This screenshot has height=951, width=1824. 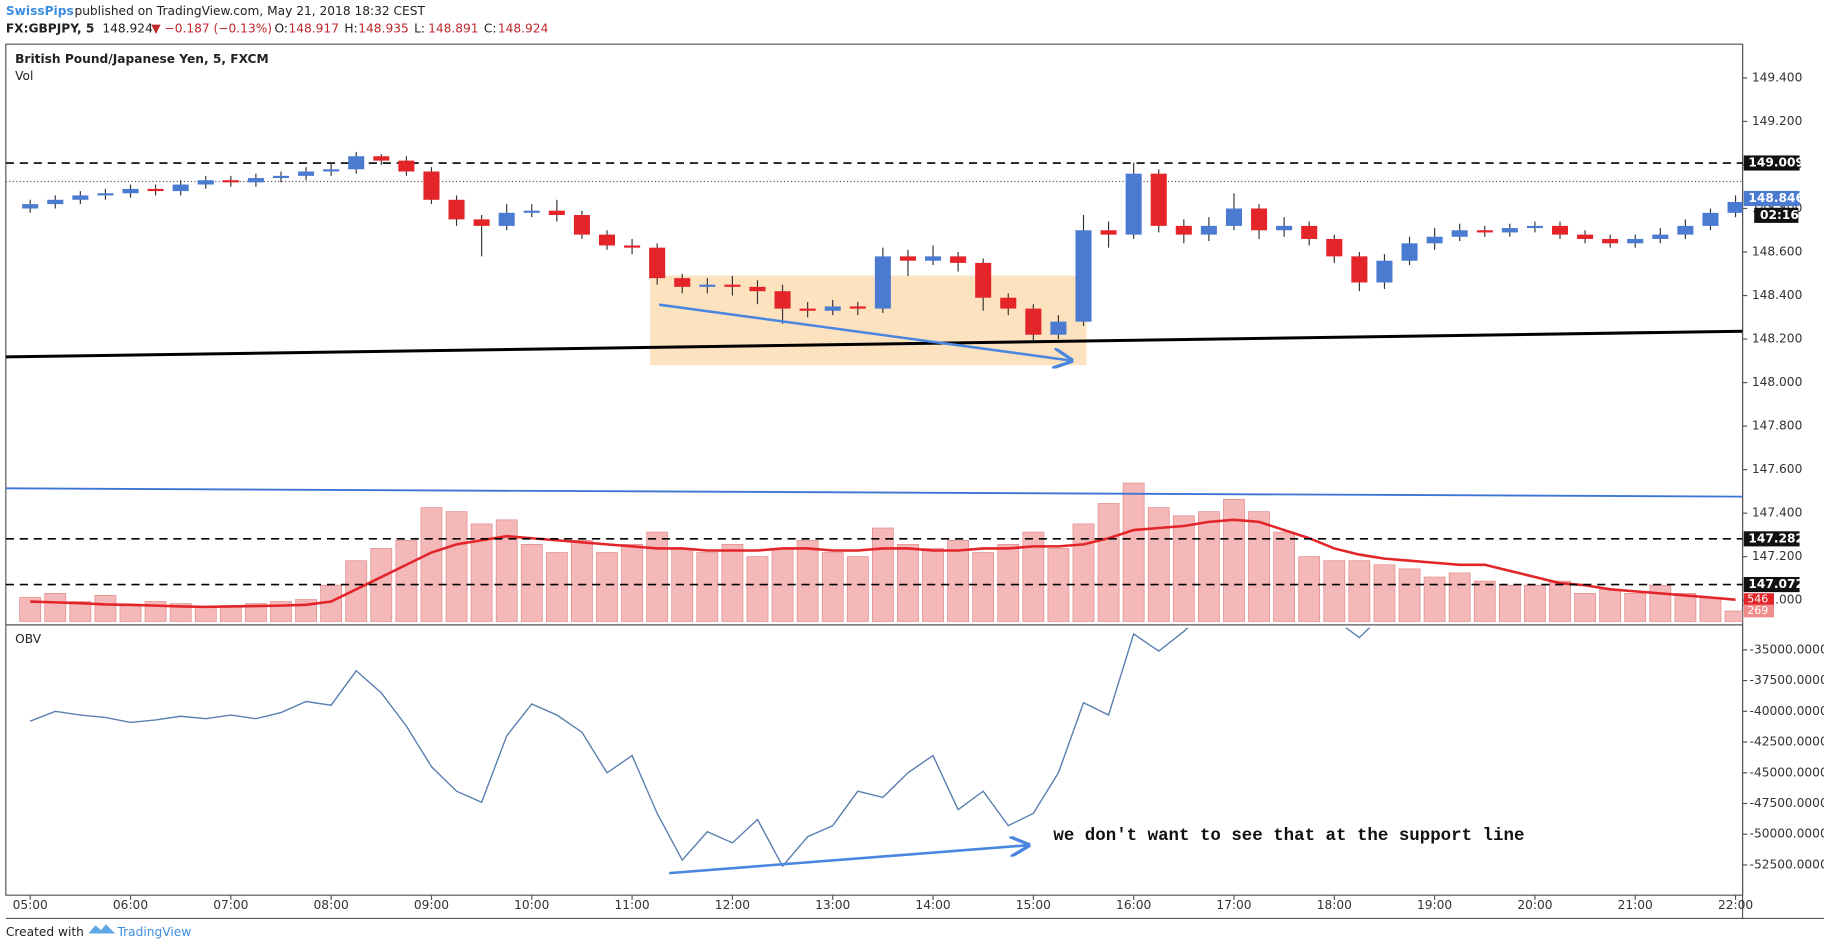 I want to click on y-tick-label: 147.600, so click(x=1777, y=469).